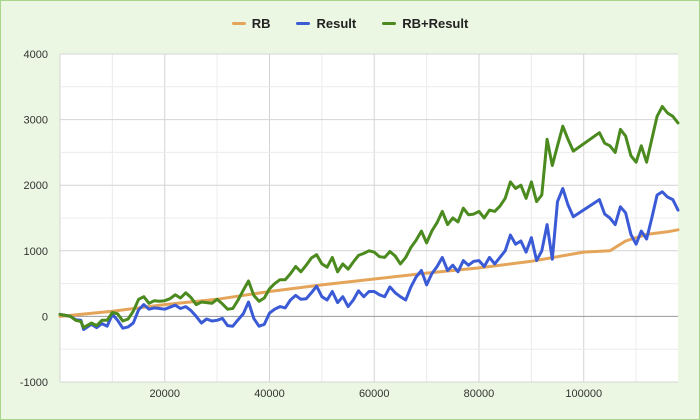 The image size is (700, 420). Describe the element at coordinates (261, 23) in the screenshot. I see `legend-label-rb: RB` at that location.